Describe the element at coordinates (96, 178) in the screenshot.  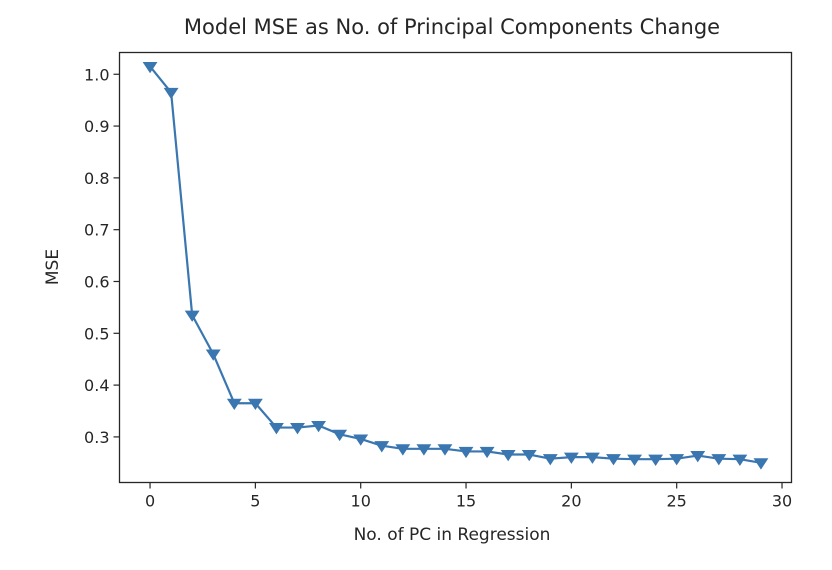
I see `y-tick-label: 0.8` at that location.